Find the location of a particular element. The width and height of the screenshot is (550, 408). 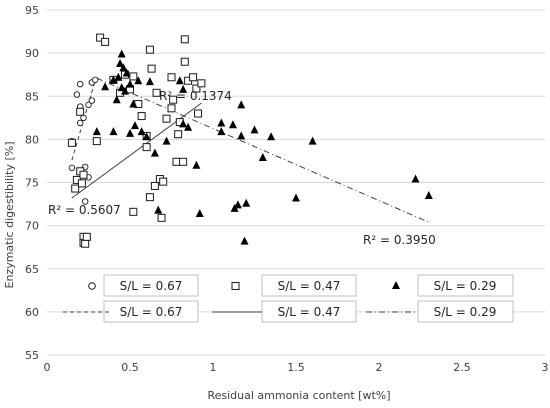

y-tick-label: 65 is located at coordinates (32, 269).